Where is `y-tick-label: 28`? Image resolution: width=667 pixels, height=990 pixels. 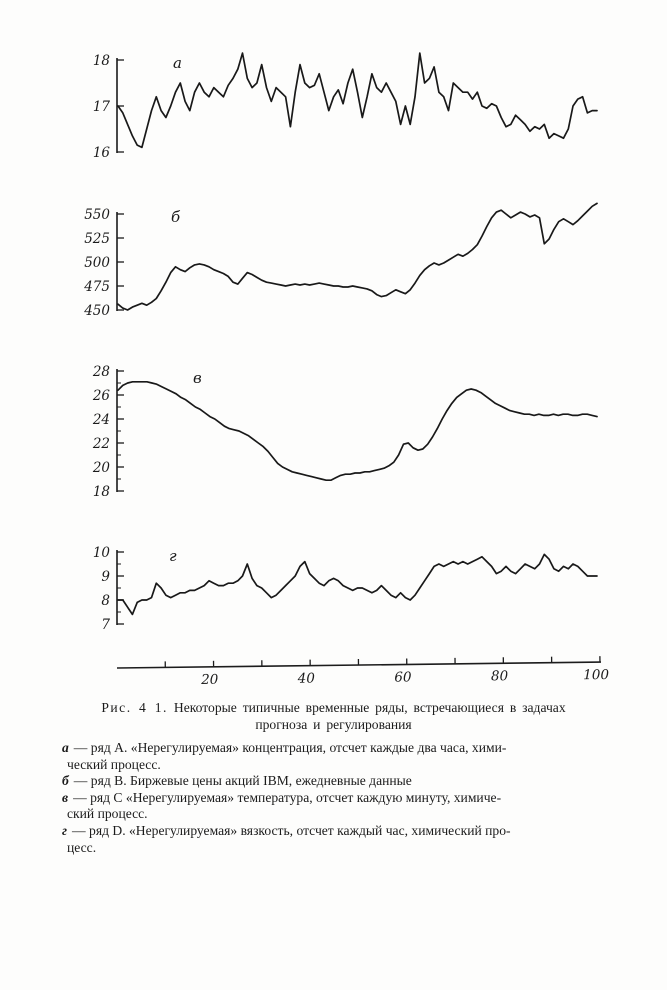
y-tick-label: 28 is located at coordinates (101, 372).